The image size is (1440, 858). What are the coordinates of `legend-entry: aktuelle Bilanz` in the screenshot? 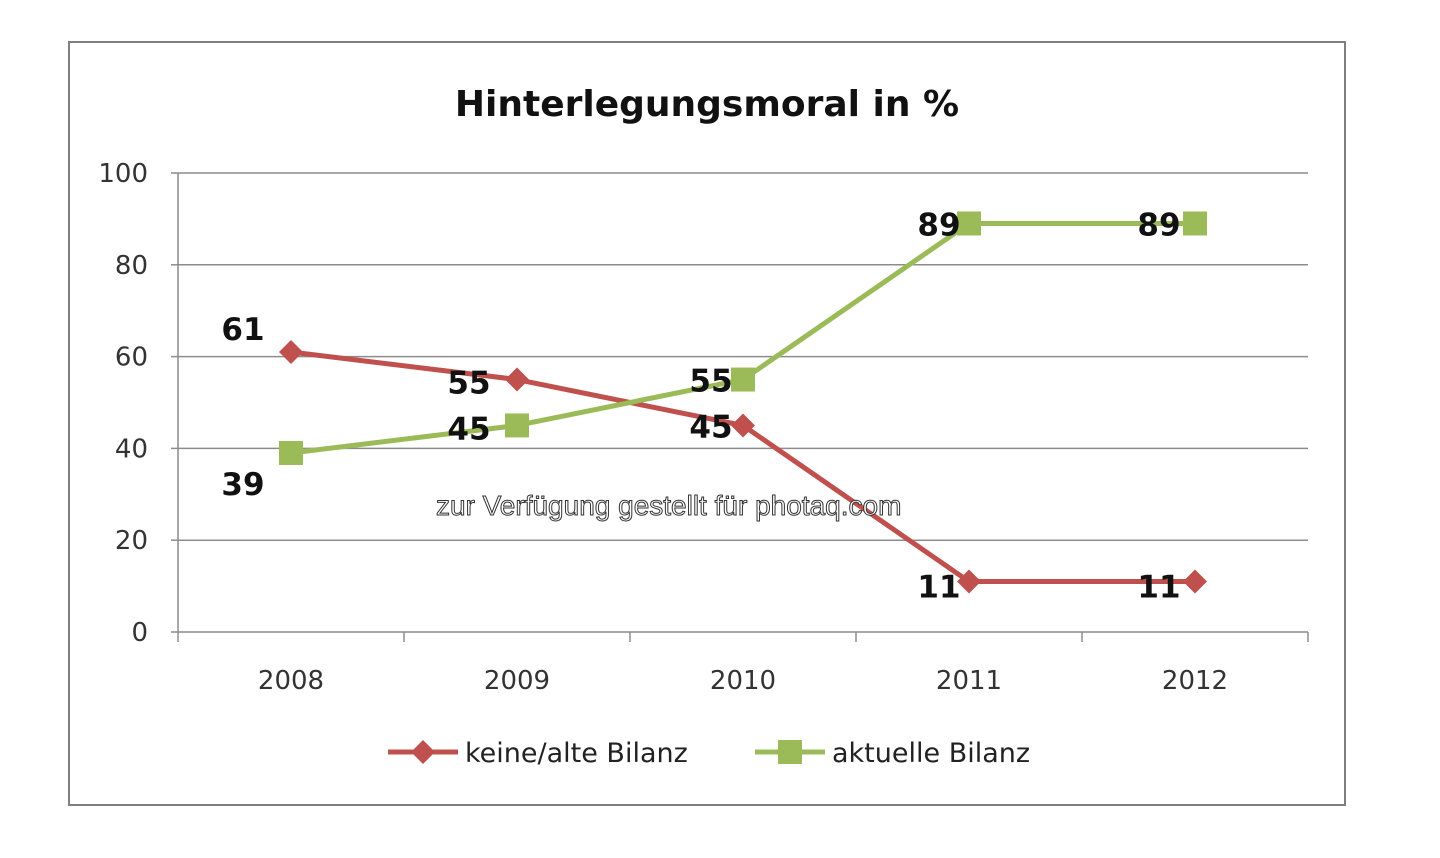 It's located at (931, 753).